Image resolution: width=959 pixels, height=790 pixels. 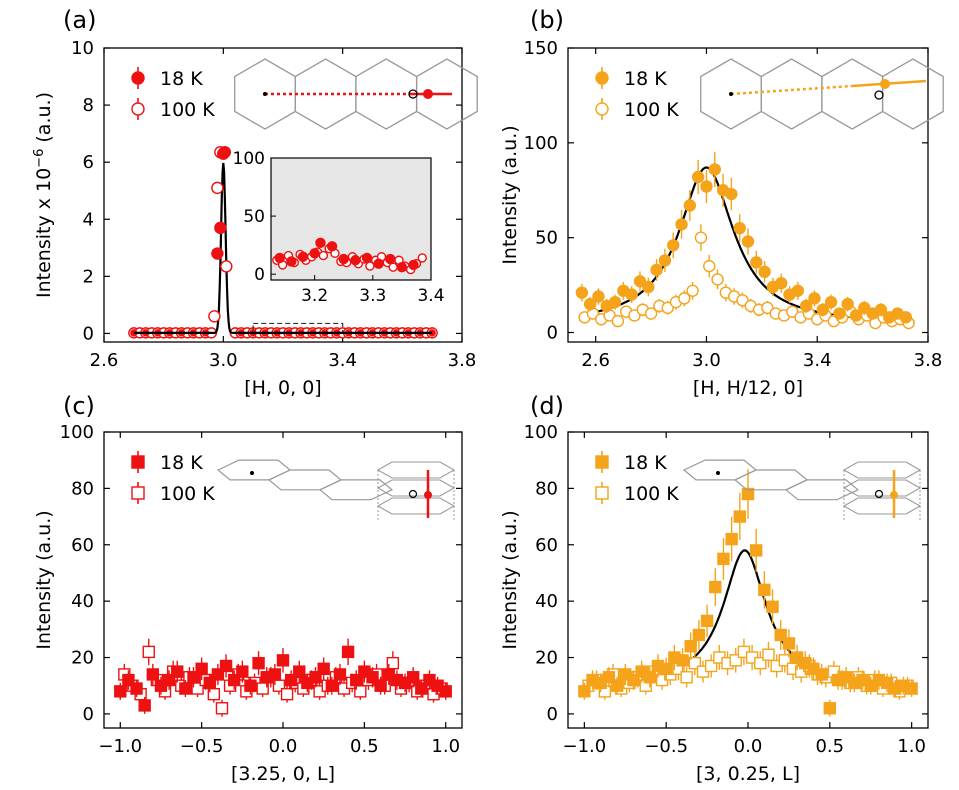 What do you see at coordinates (829, 746) in the screenshot?
I see `x-tick-label: 0.5` at bounding box center [829, 746].